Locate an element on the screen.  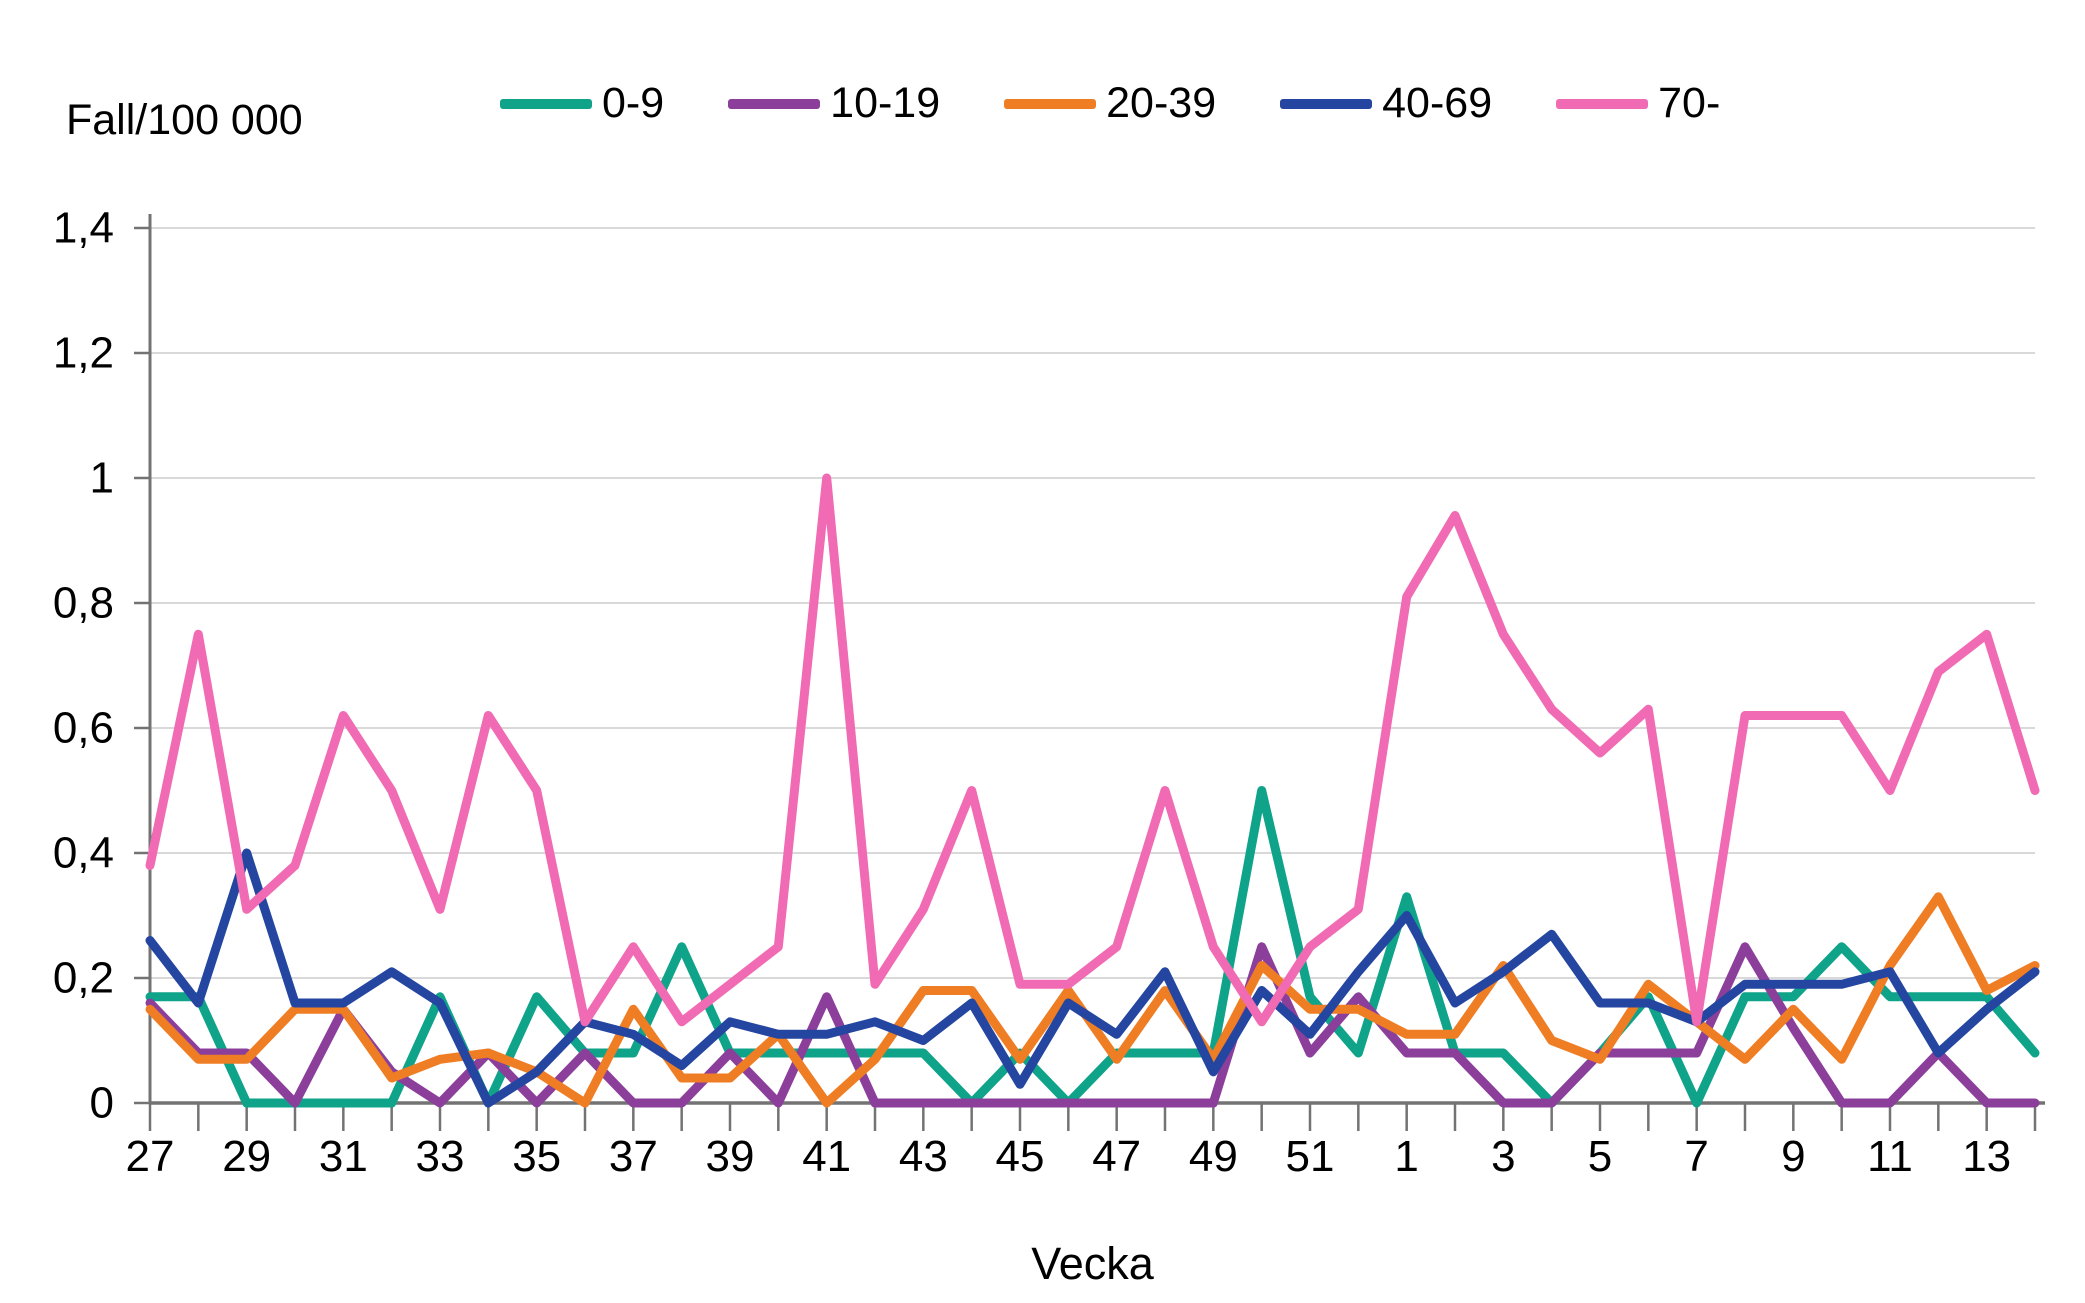
x-tick-label: 49 is located at coordinates (1213, 1156).